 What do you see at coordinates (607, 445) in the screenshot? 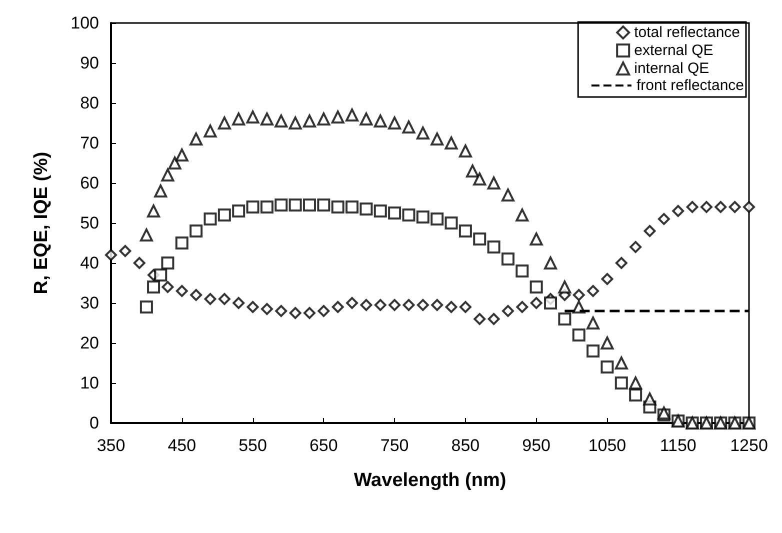
I see `x-tick-label: 1050` at bounding box center [607, 445].